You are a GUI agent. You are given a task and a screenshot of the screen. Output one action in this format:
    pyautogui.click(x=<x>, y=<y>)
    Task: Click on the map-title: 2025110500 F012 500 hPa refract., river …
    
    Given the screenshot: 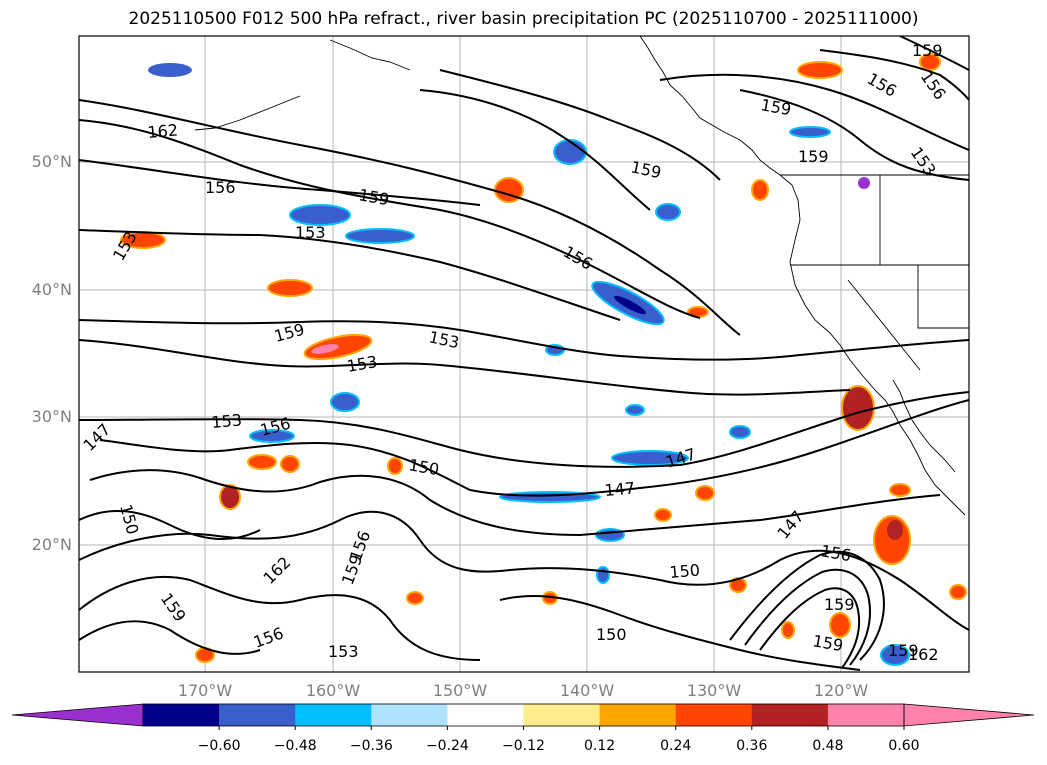 What is the action you would take?
    pyautogui.click(x=523, y=19)
    